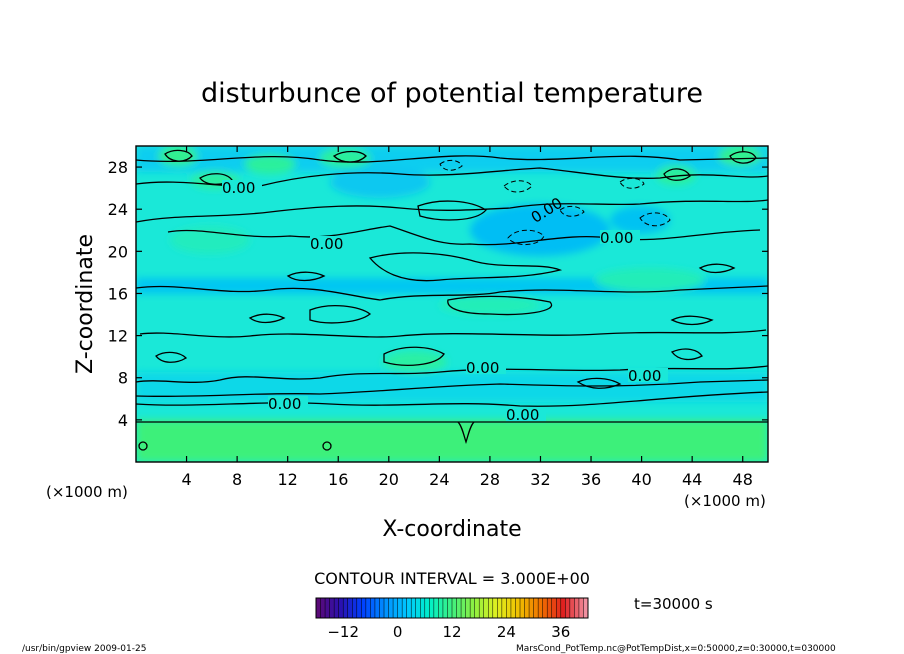 The width and height of the screenshot is (904, 654). Describe the element at coordinates (118, 336) in the screenshot. I see `y-tick-label: 12` at that location.